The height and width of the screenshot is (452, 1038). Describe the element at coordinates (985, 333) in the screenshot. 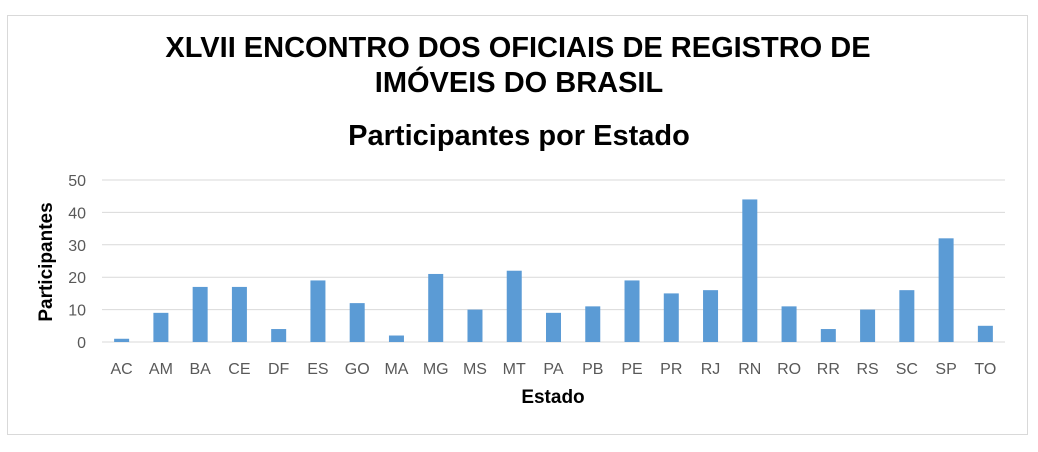

I see `bar-to` at that location.